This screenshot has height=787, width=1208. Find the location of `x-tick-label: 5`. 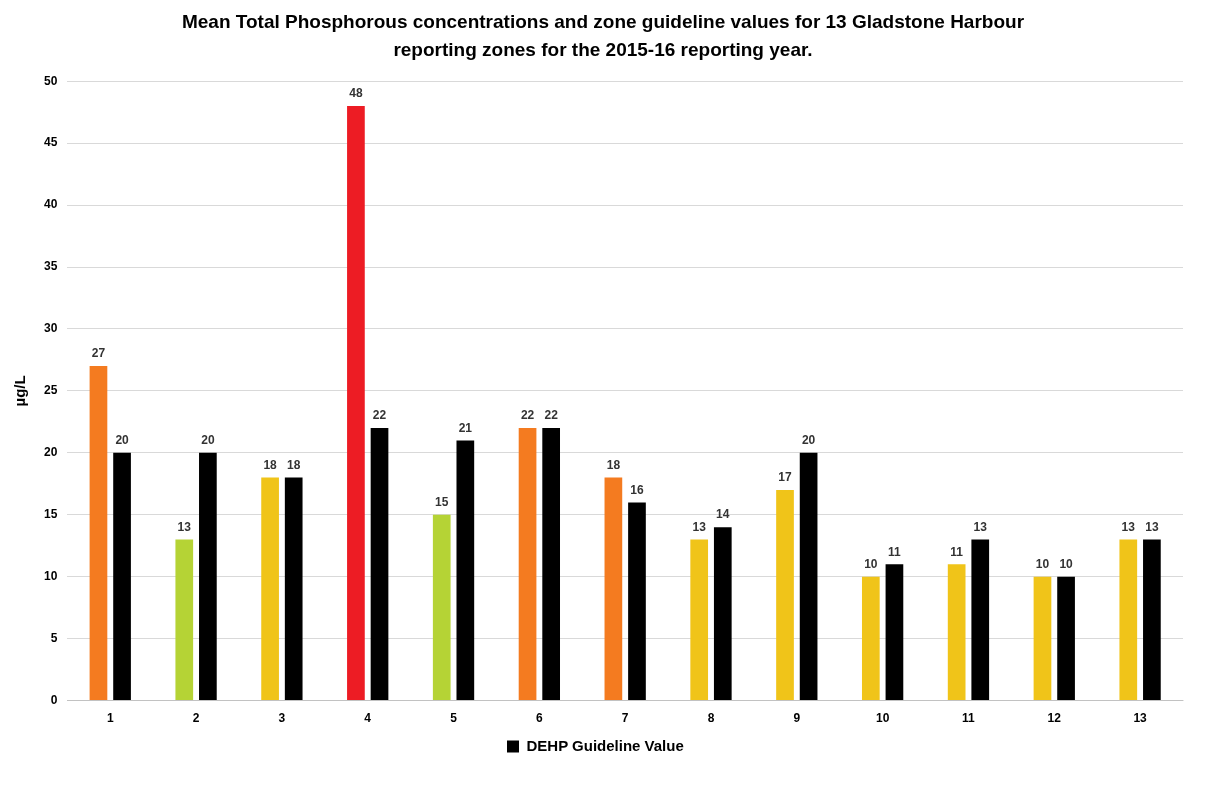

x-tick-label: 5 is located at coordinates (454, 718).